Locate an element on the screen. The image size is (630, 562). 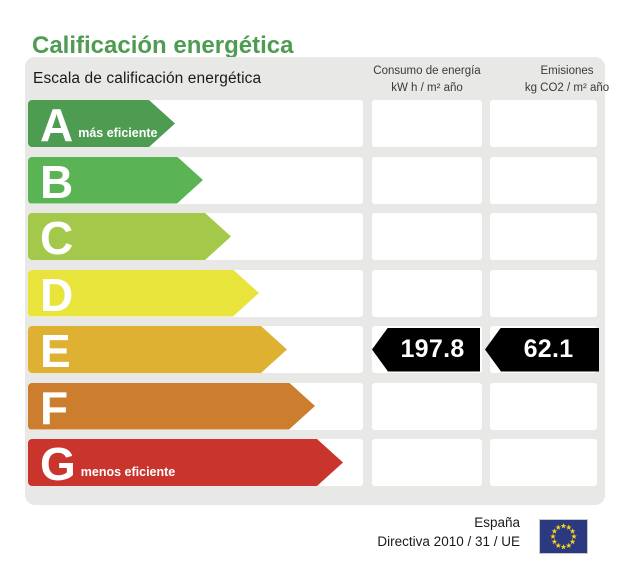
rating-row: D is located at coordinates (315, 293).